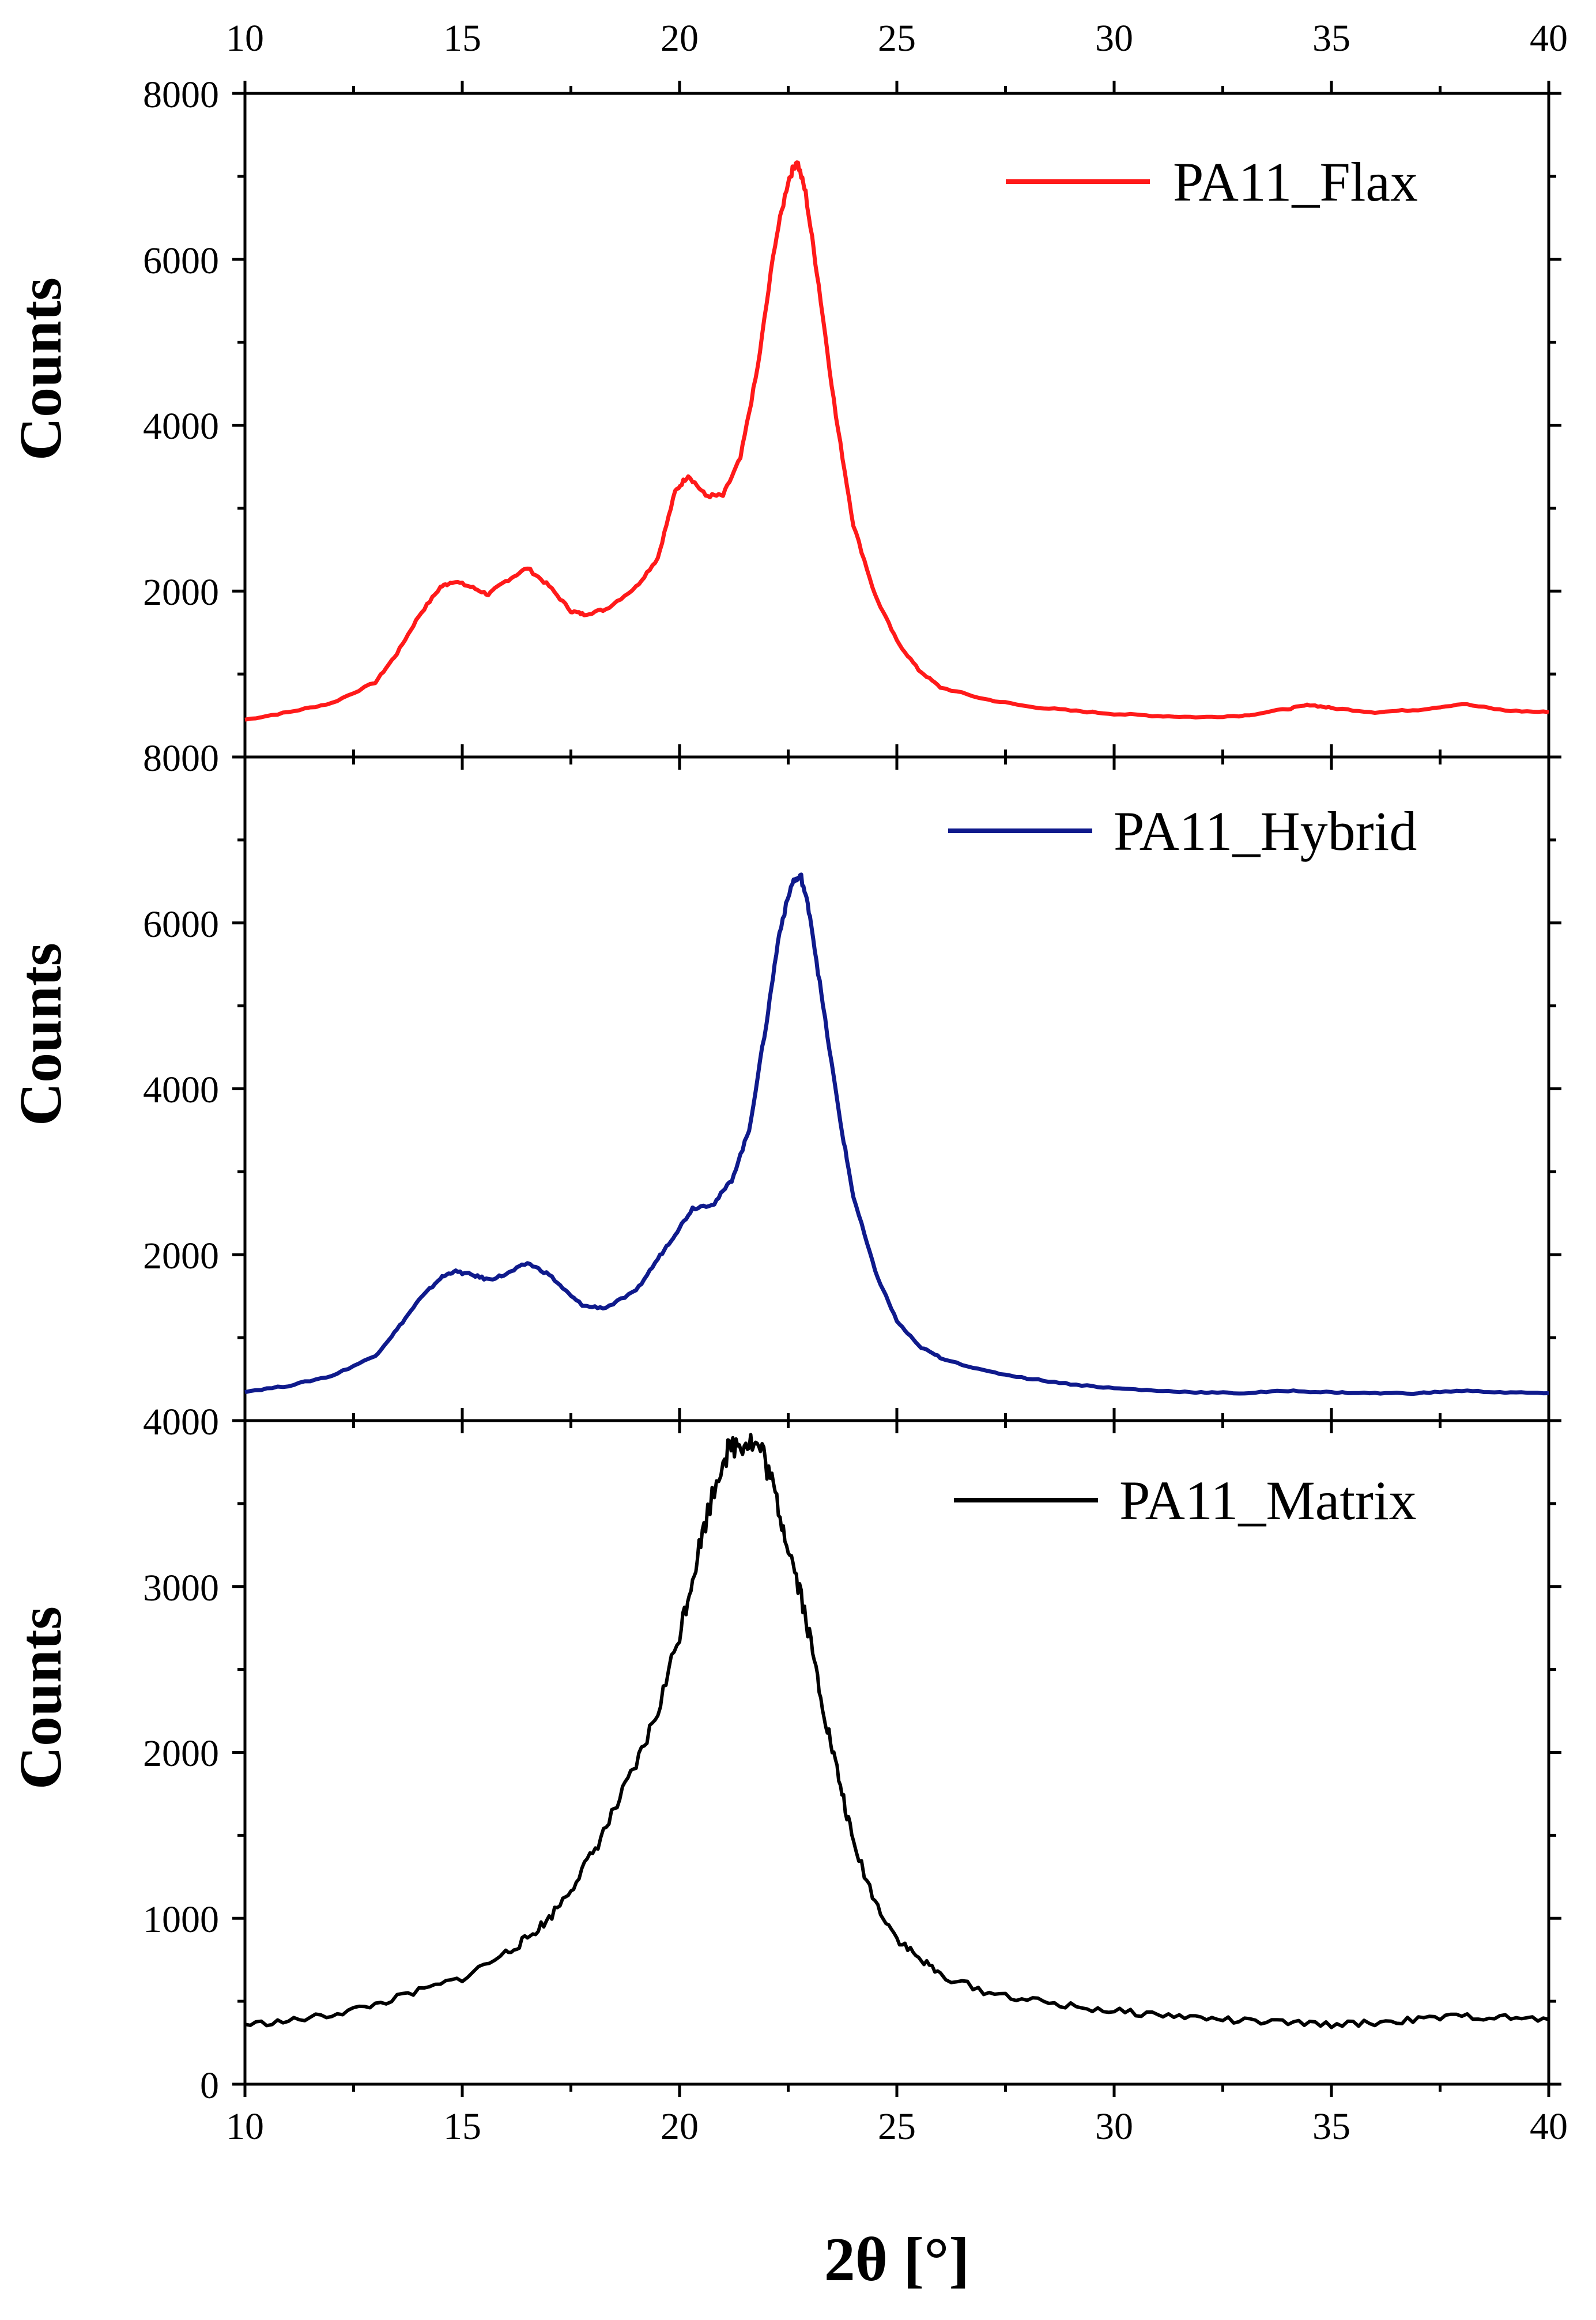  Describe the element at coordinates (181, 1920) in the screenshot. I see `ytick-label: 1000` at that location.